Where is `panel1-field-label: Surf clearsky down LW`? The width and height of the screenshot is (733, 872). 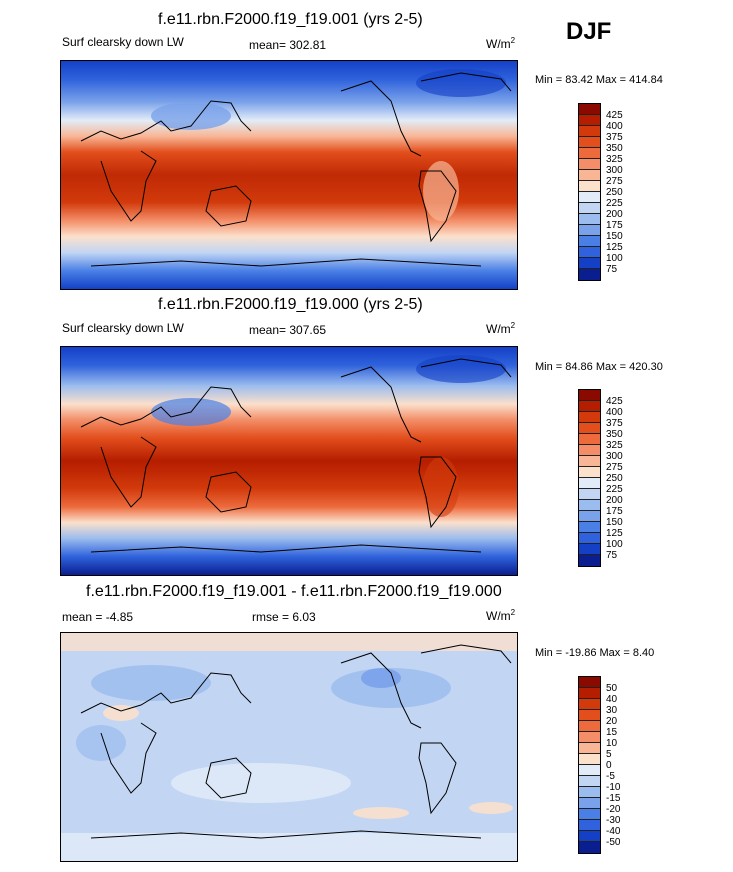 panel1-field-label: Surf clearsky down LW is located at coordinates (123, 42).